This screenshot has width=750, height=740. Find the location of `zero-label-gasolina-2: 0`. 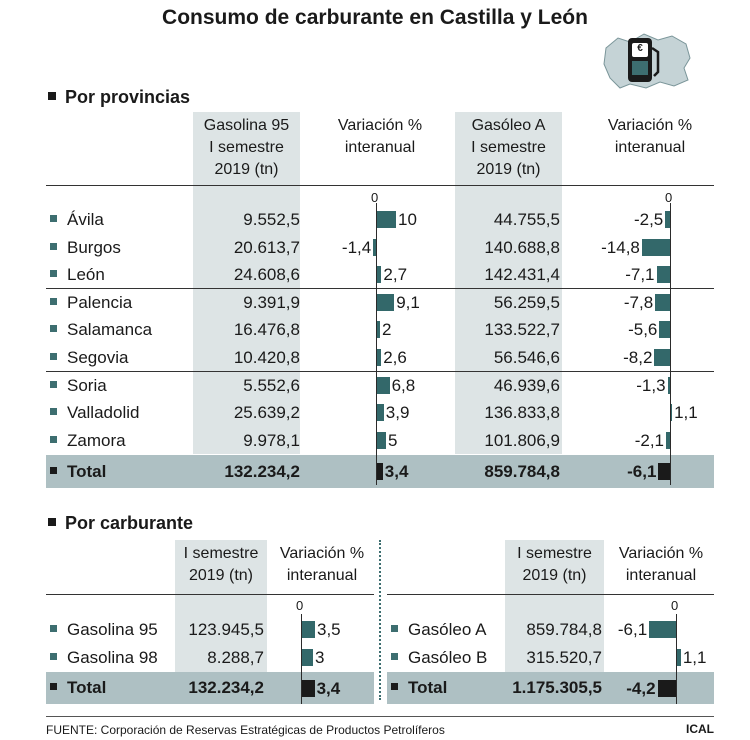

zero-label-gasolina-2: 0 is located at coordinates (300, 605).